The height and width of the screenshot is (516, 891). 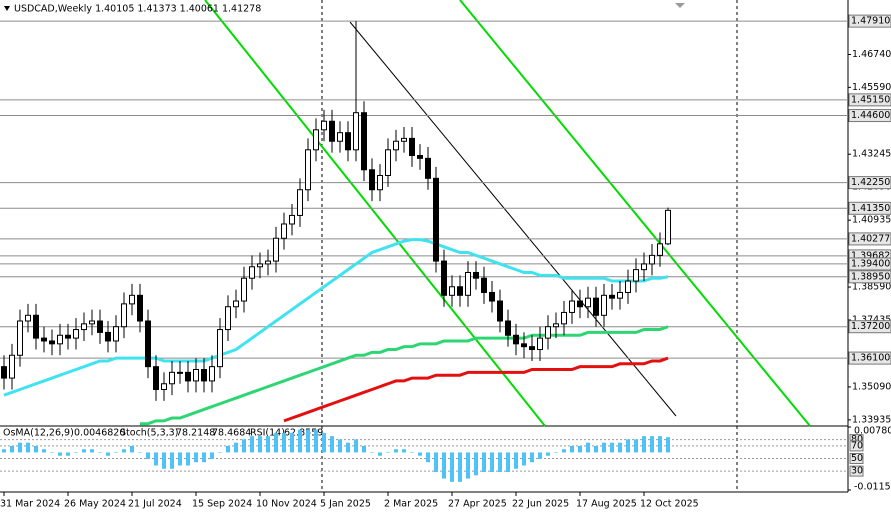 What do you see at coordinates (680, 5) in the screenshot?
I see `shift-marker` at bounding box center [680, 5].